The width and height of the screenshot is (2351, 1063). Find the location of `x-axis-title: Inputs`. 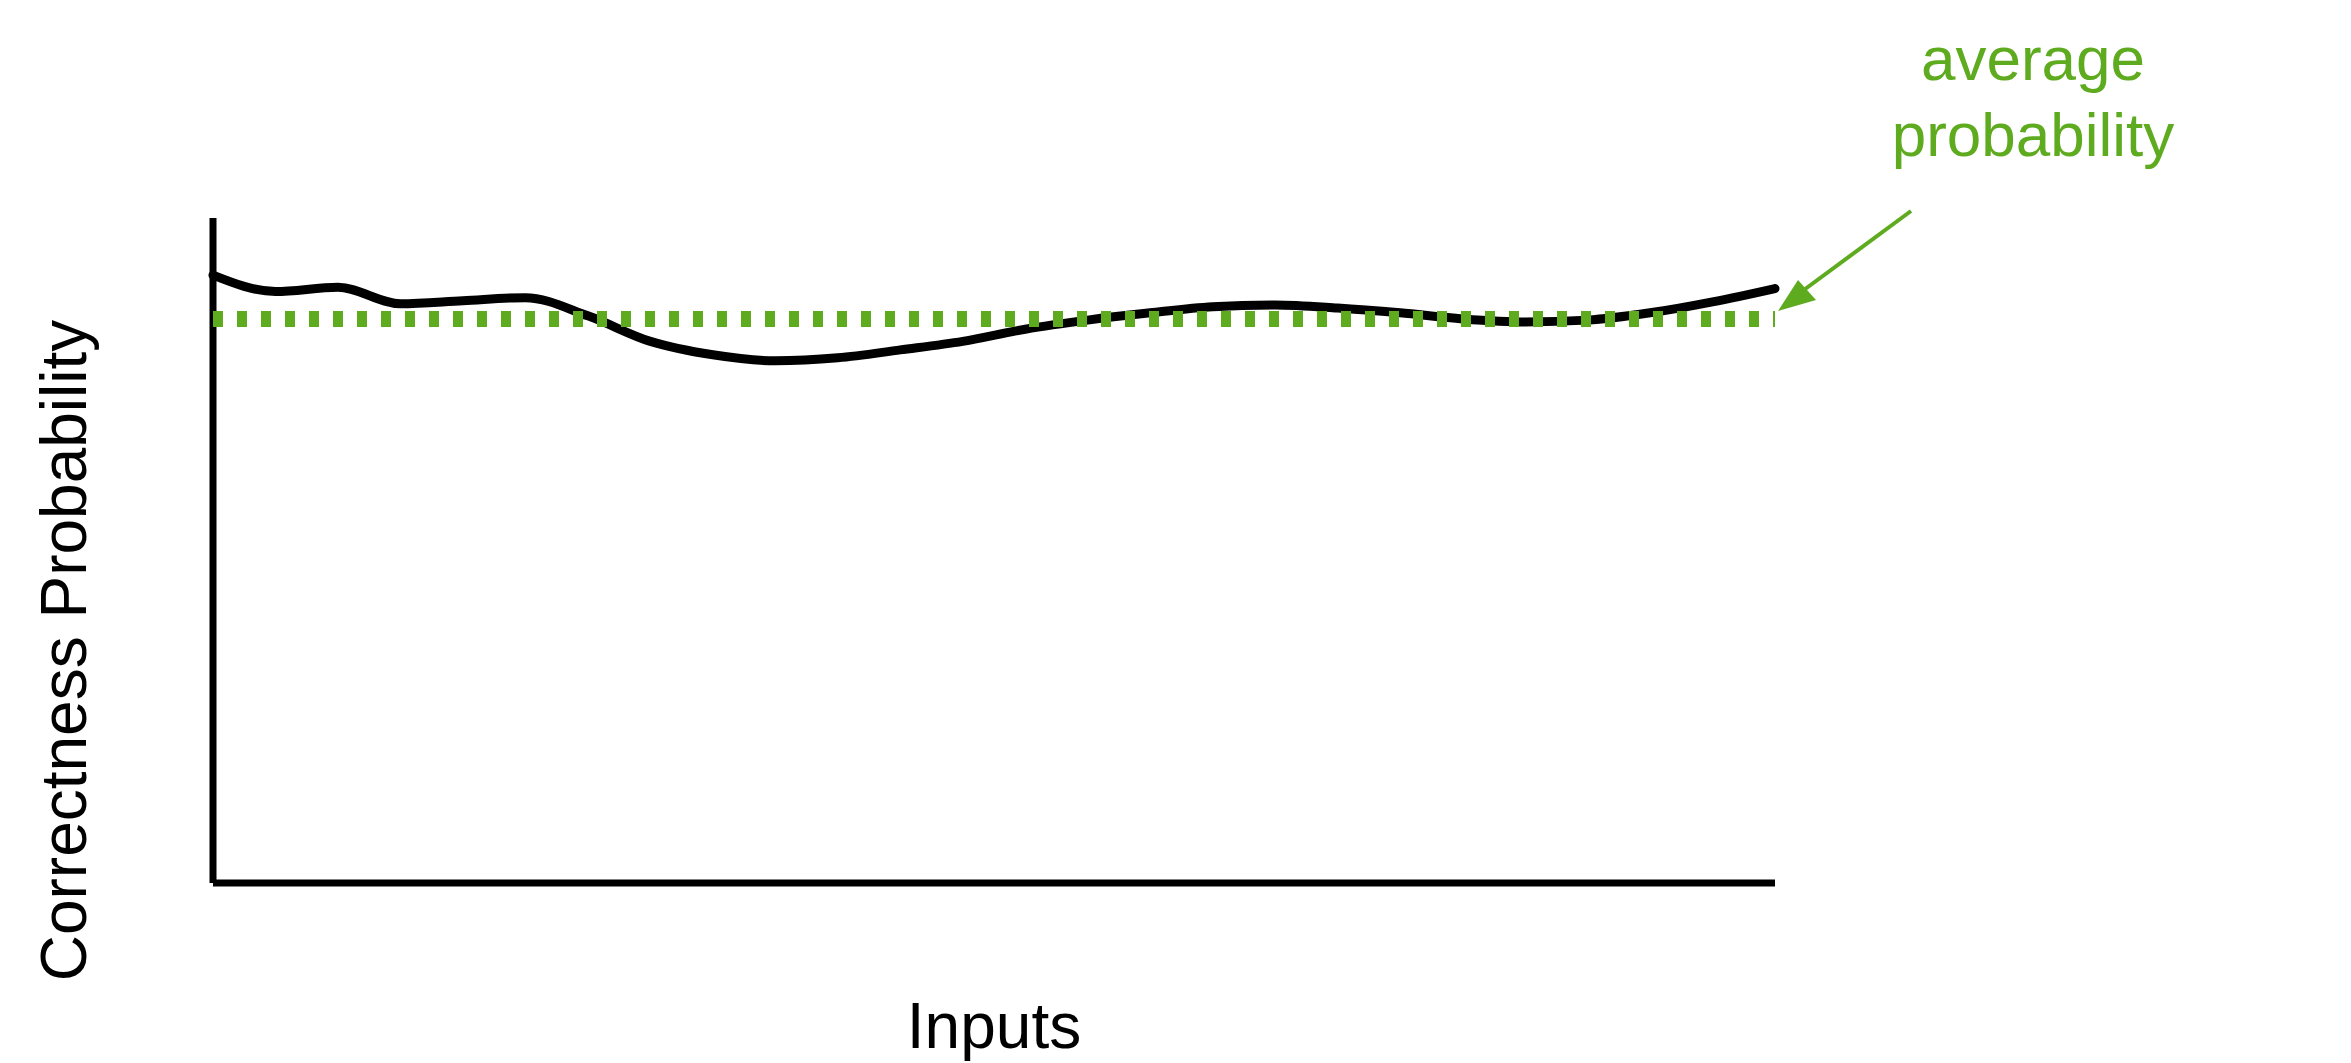

x-axis-title: Inputs is located at coordinates (994, 1026).